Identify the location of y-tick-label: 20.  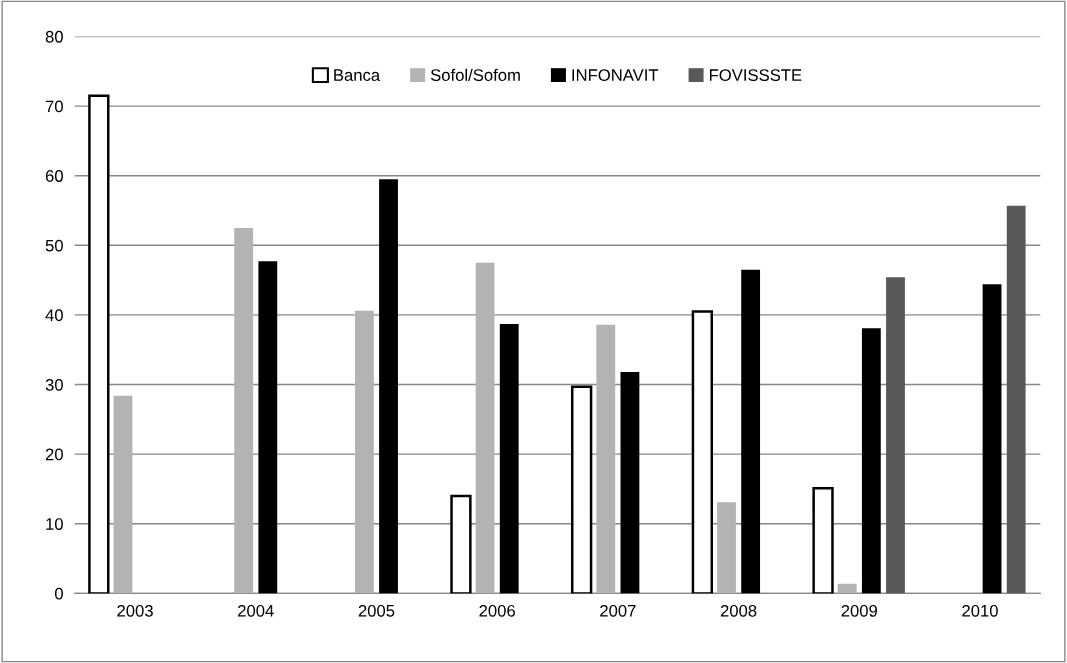
(54, 454).